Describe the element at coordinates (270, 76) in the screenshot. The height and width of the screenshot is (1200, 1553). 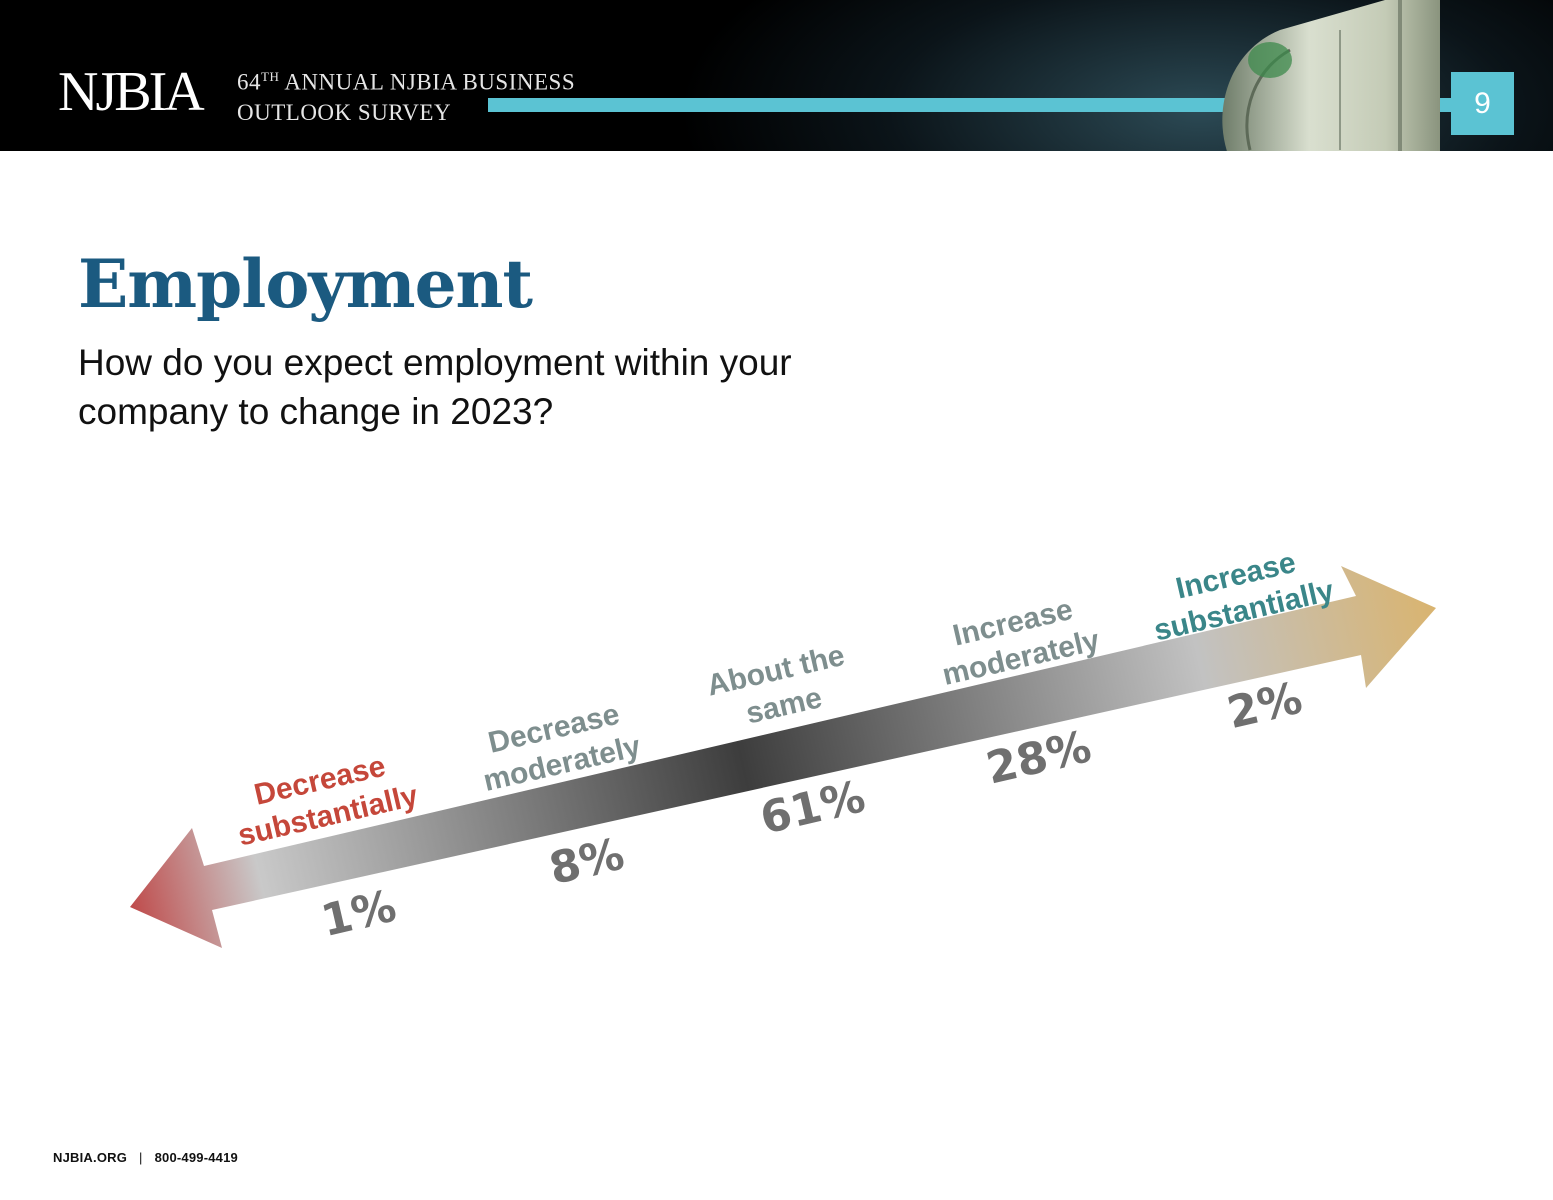
I see `survey-edition-suffix: TH` at that location.